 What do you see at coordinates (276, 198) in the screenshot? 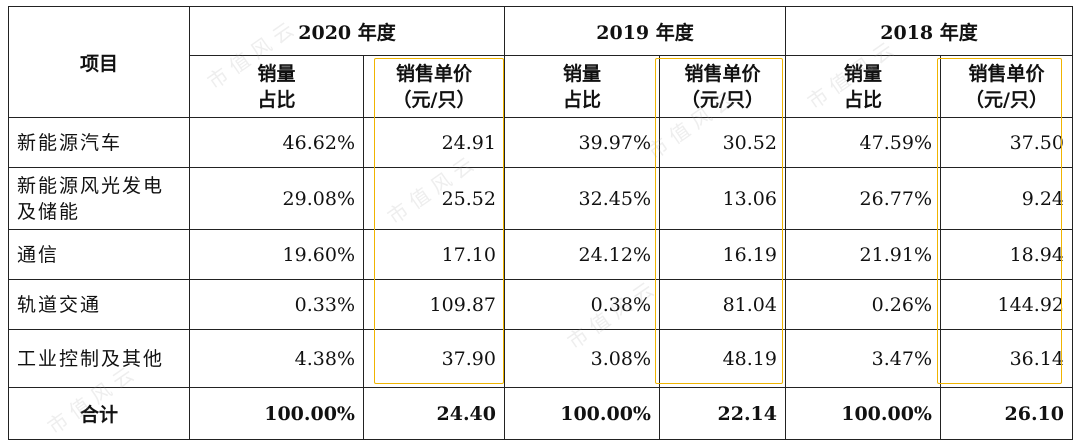
I see `share-cell: 29.08%` at bounding box center [276, 198].